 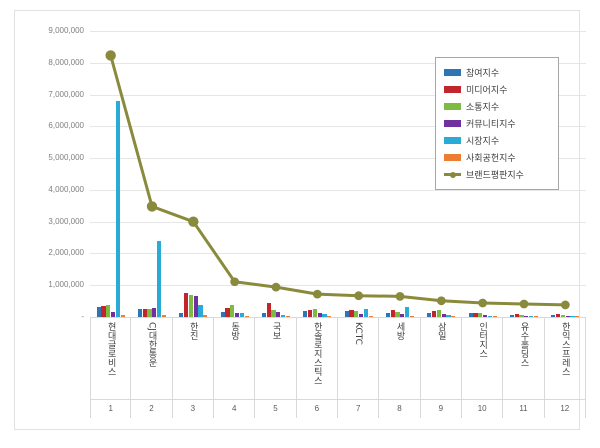 I want to click on legend-item: 소통지수, so click(x=498, y=106).